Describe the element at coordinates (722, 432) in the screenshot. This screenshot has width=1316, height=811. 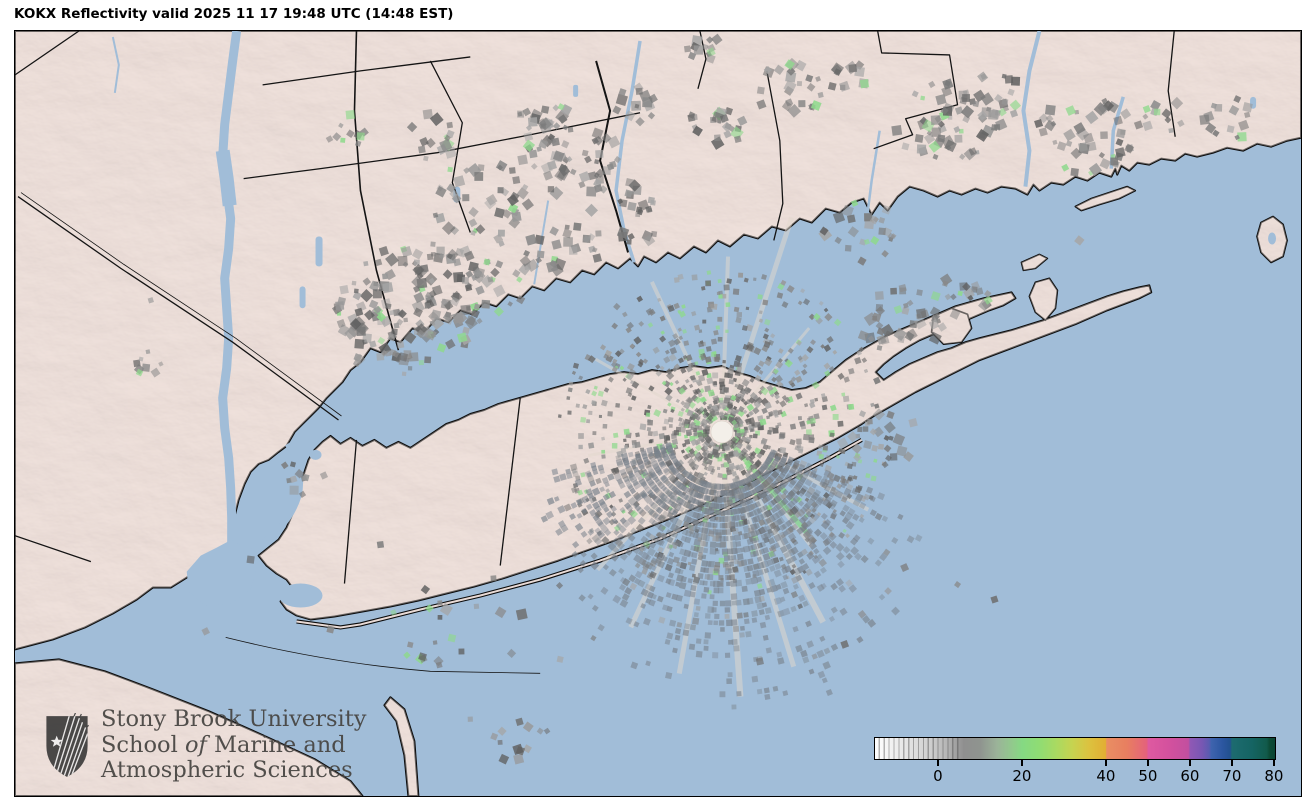
I see `radar-site-center` at that location.